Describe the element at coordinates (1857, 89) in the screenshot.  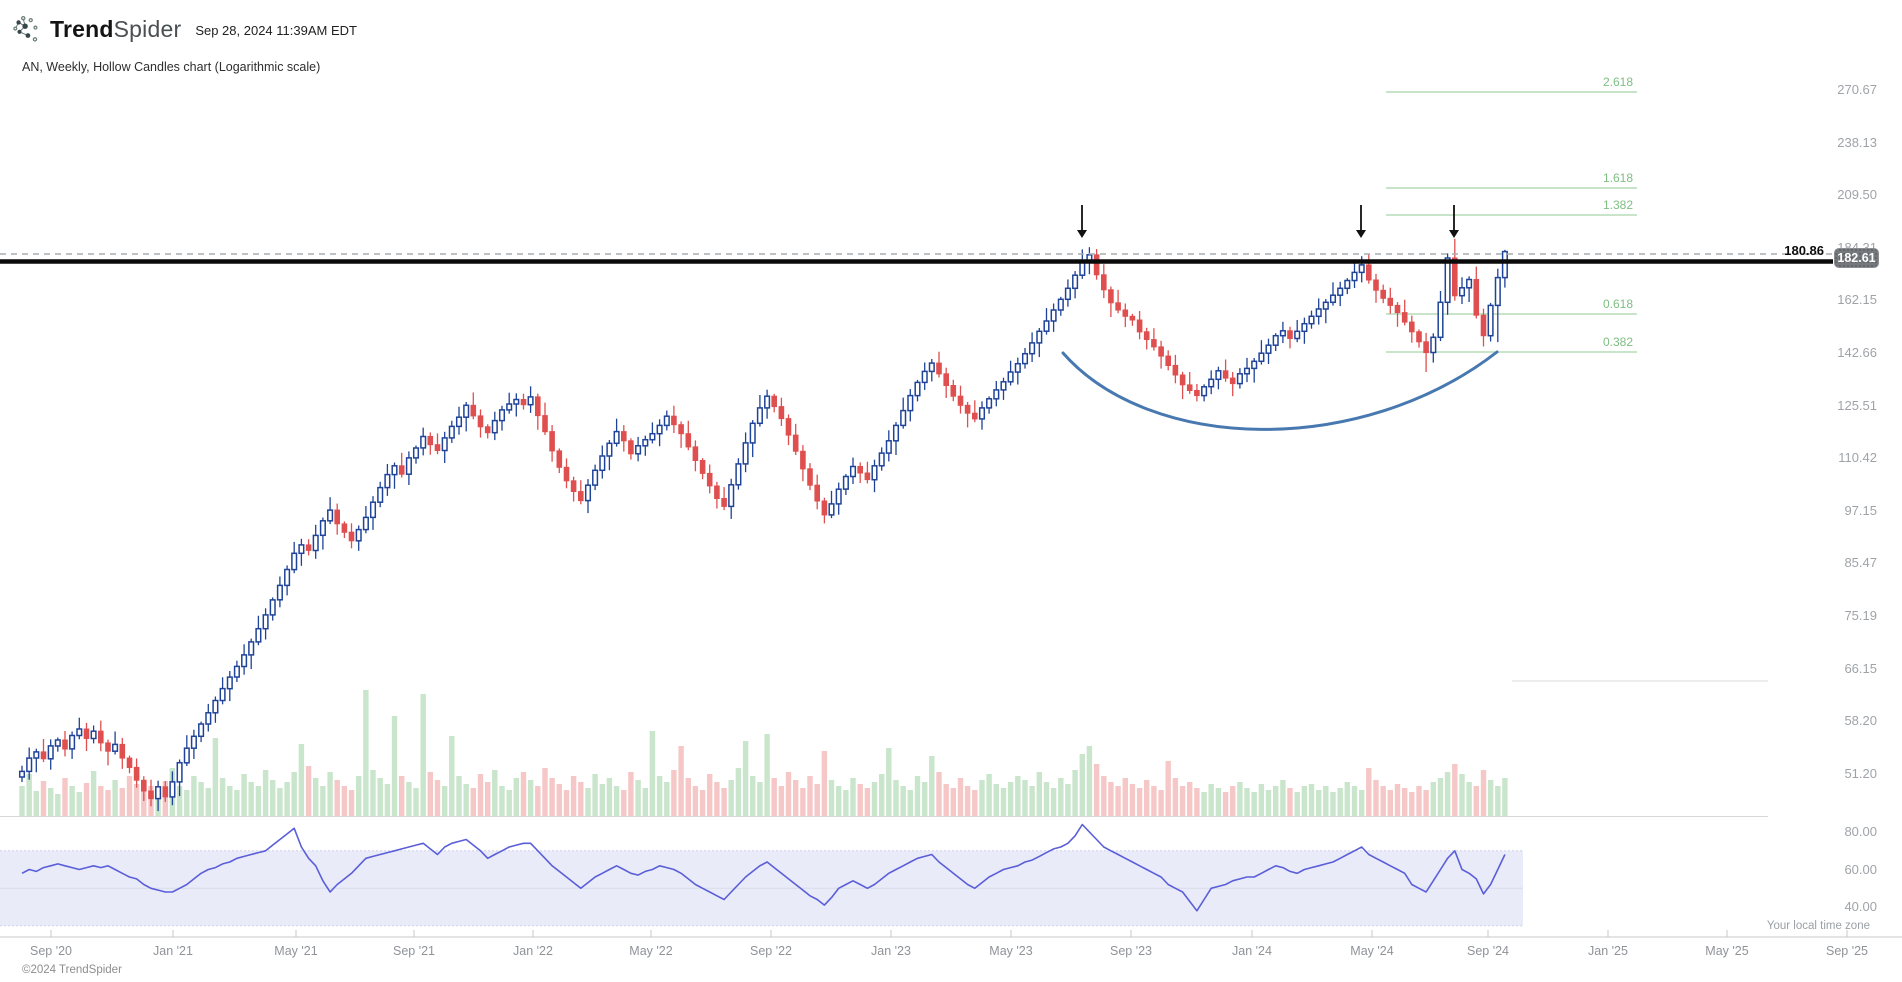
I see `price-axis-label: 270.67` at that location.